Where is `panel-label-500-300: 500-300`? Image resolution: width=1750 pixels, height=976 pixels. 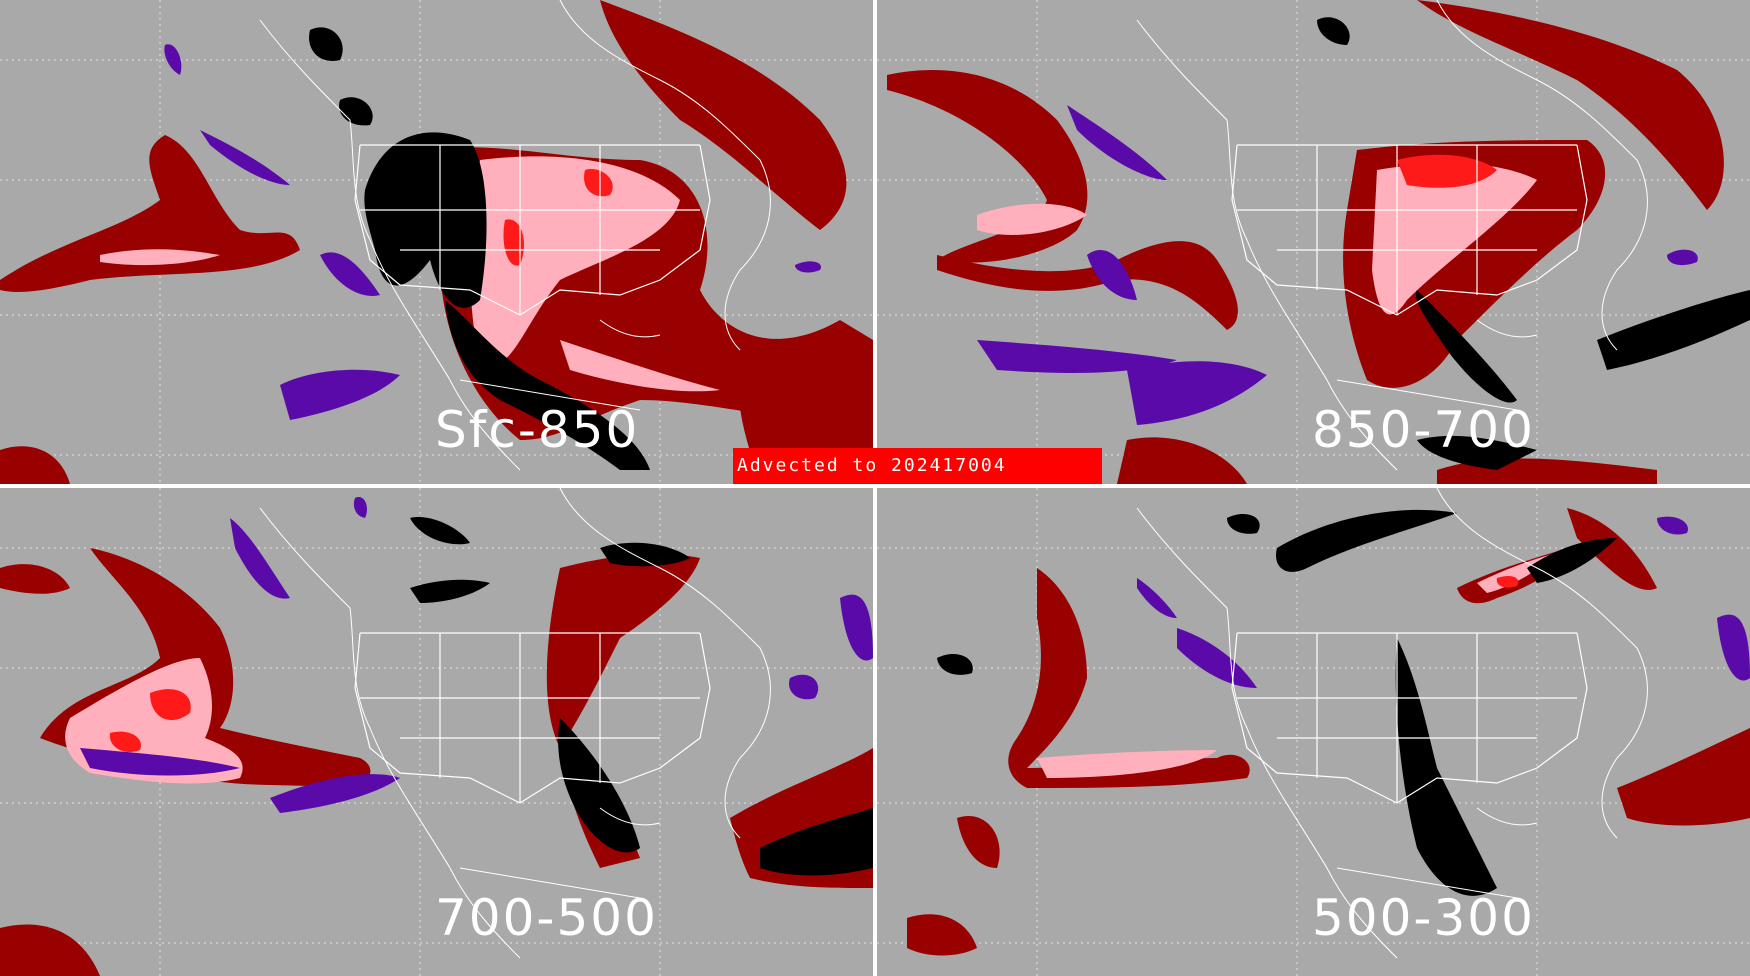
panel-label-500-300: 500-300 is located at coordinates (1423, 918).